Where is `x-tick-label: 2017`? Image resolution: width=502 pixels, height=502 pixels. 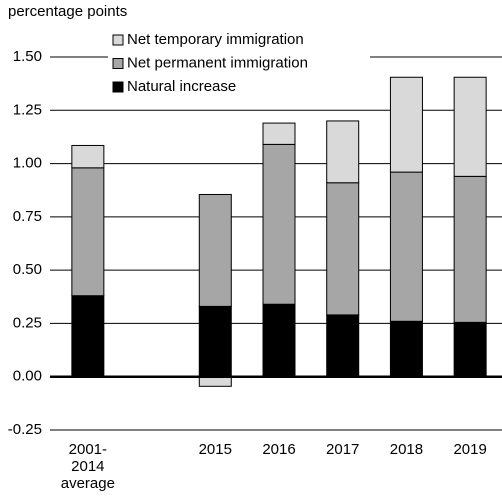 x-tick-label: 2017 is located at coordinates (342, 449).